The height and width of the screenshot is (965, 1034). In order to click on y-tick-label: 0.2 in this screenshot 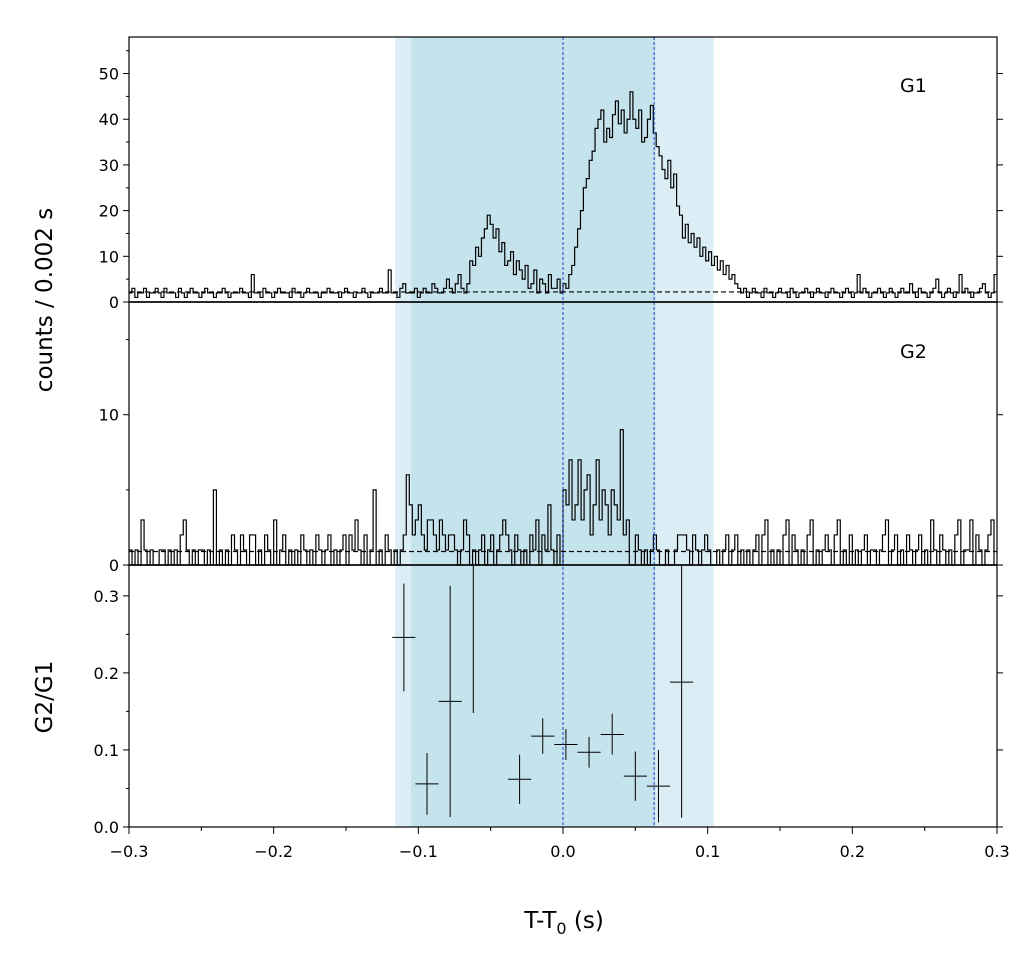, I will do `click(106, 673)`.